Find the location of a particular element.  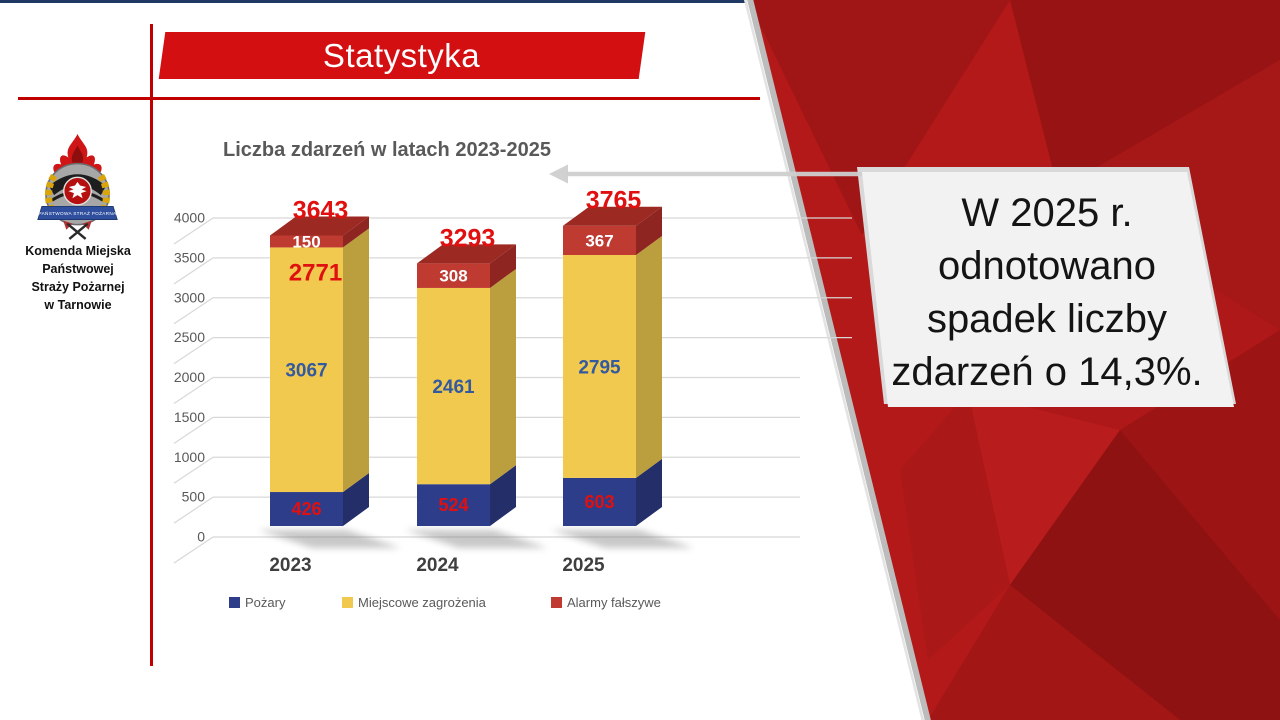

bar-2025: 603 2795 367 3765 2025 is located at coordinates (622, 381).